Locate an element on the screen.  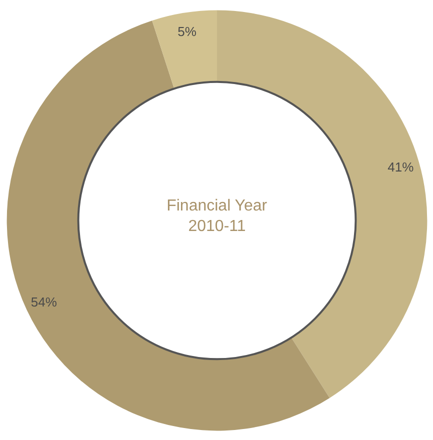
data-label: 54% is located at coordinates (44, 302).